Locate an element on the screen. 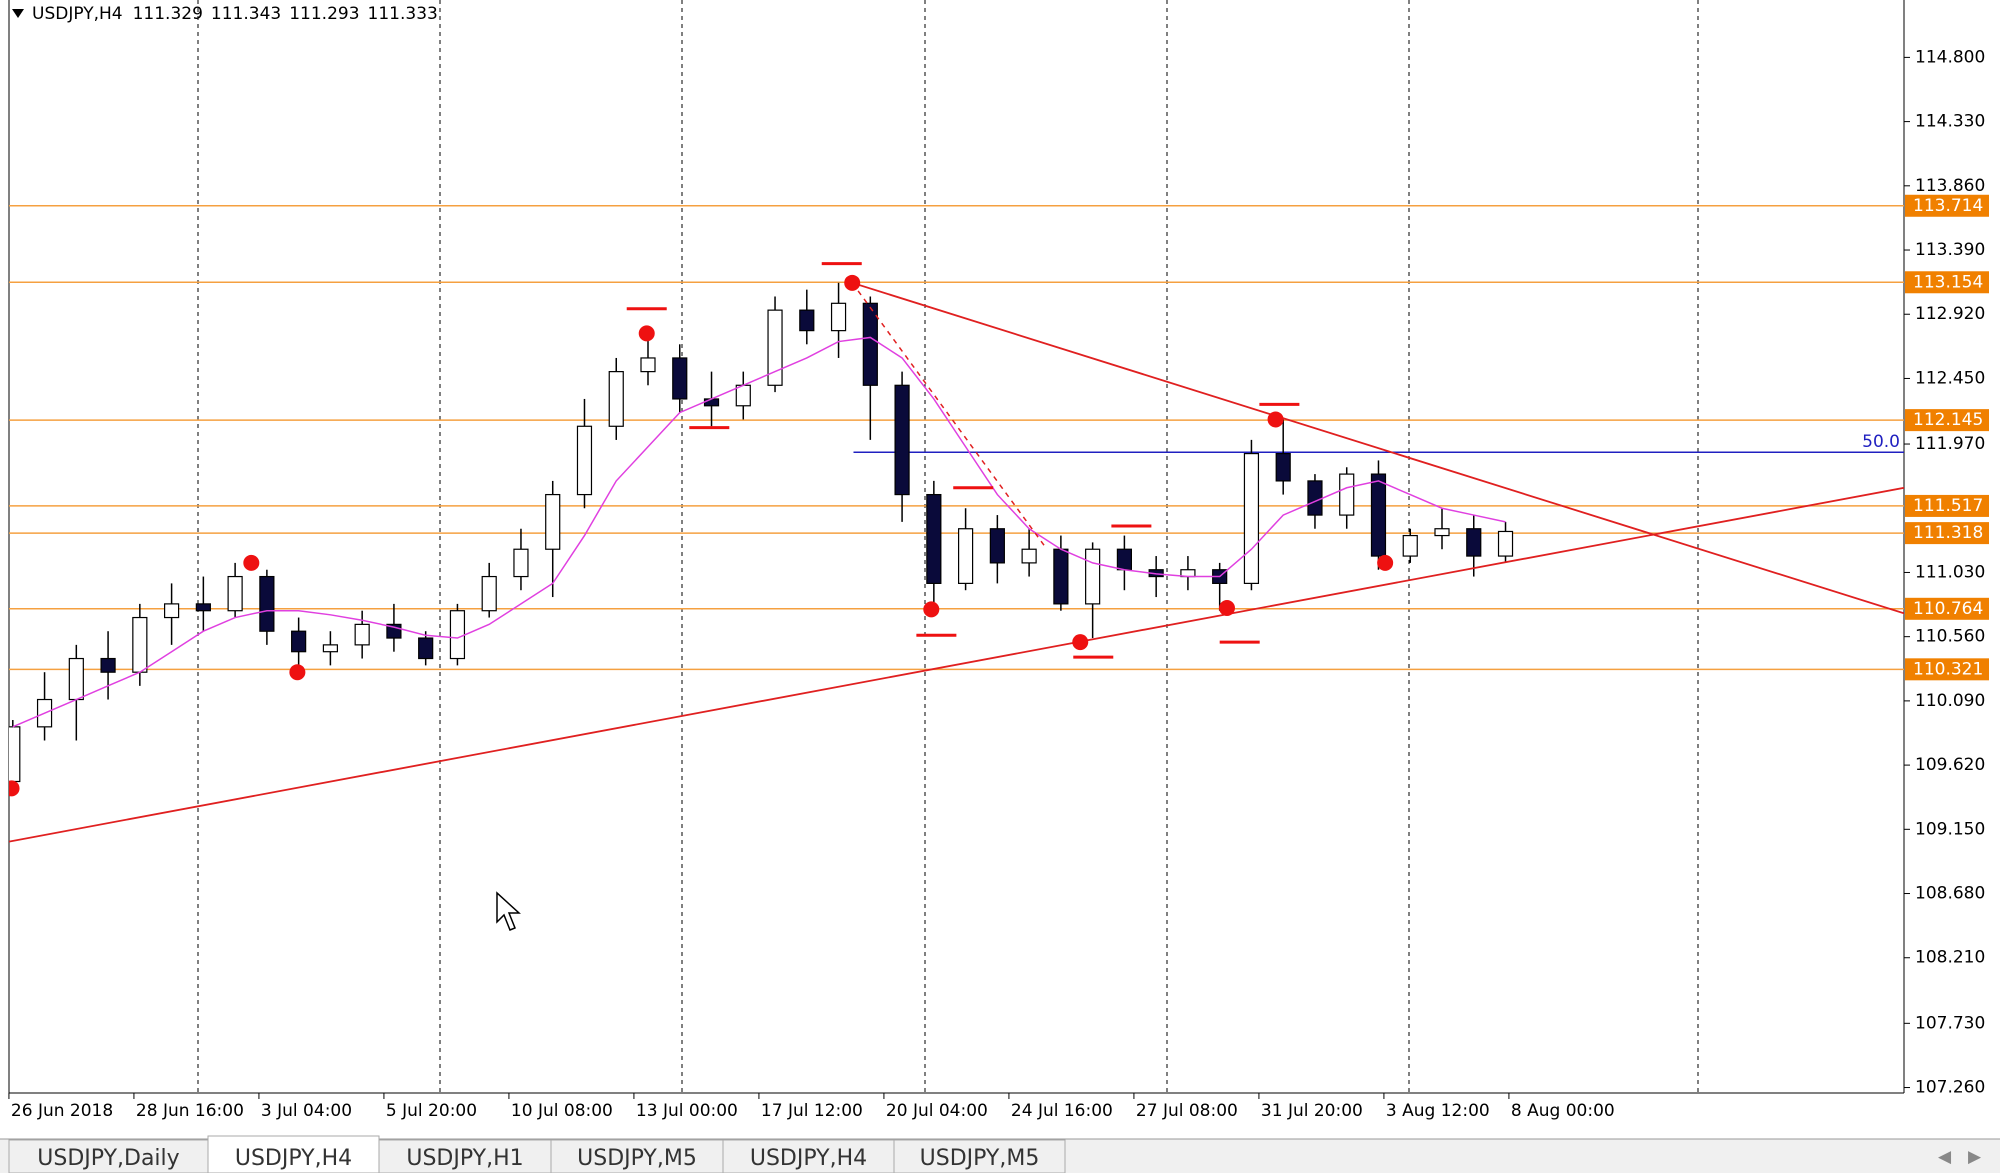  y-tick-label: 111.030 is located at coordinates (1950, 572).